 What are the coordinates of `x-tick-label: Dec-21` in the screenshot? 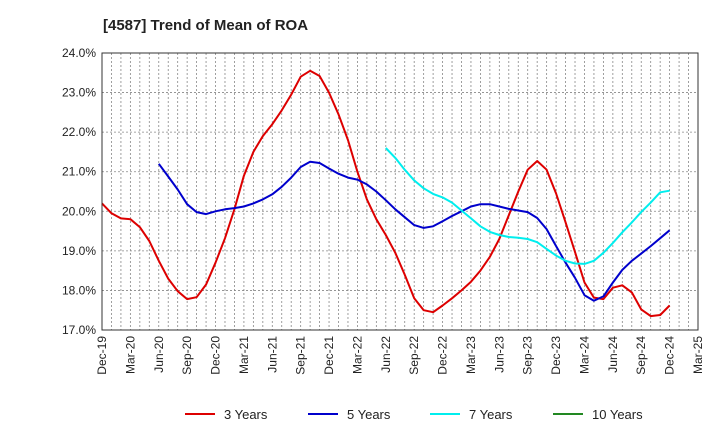 It's located at (329, 355).